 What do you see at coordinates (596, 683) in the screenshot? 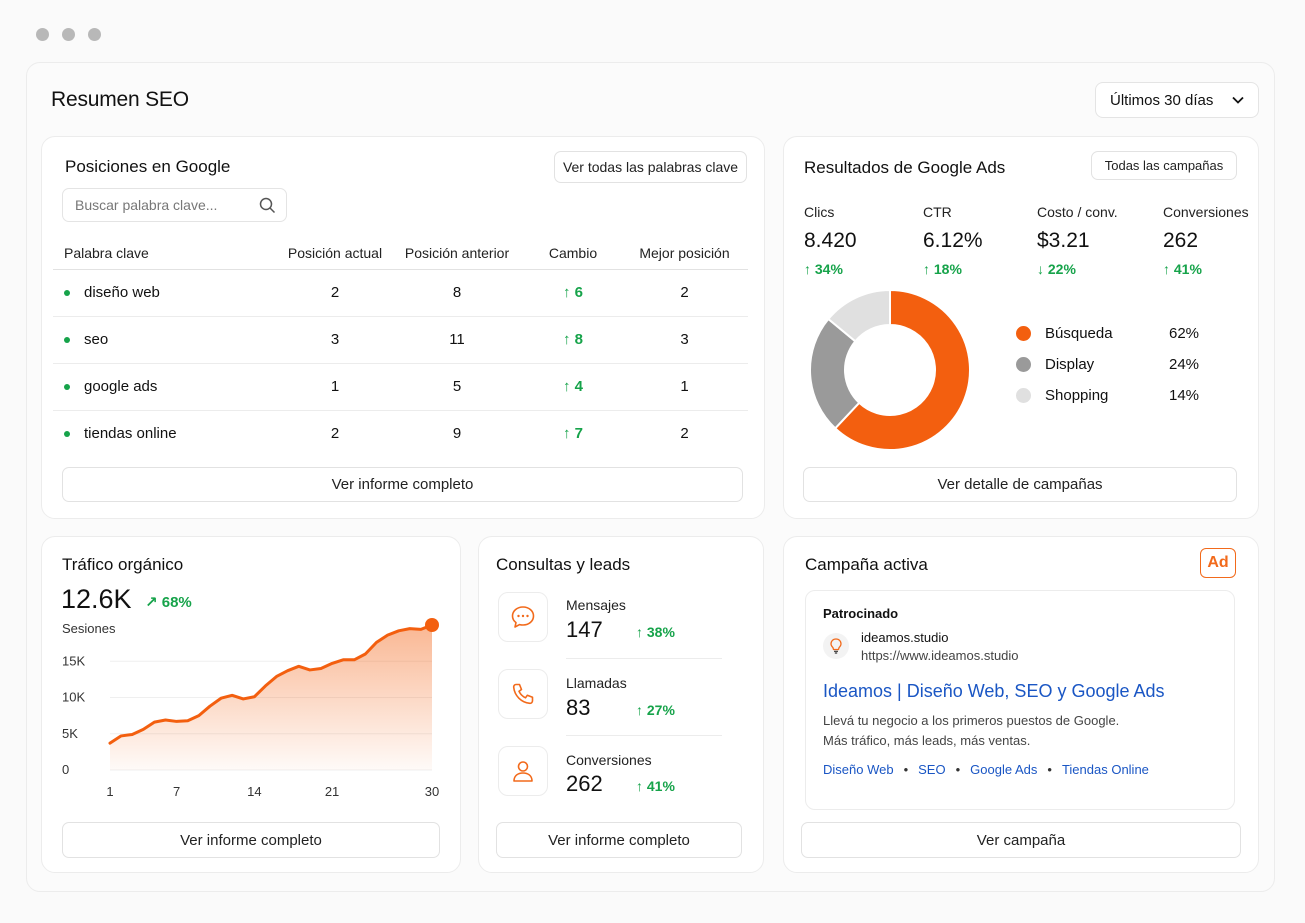
I see `lead-label: Llamadas` at bounding box center [596, 683].